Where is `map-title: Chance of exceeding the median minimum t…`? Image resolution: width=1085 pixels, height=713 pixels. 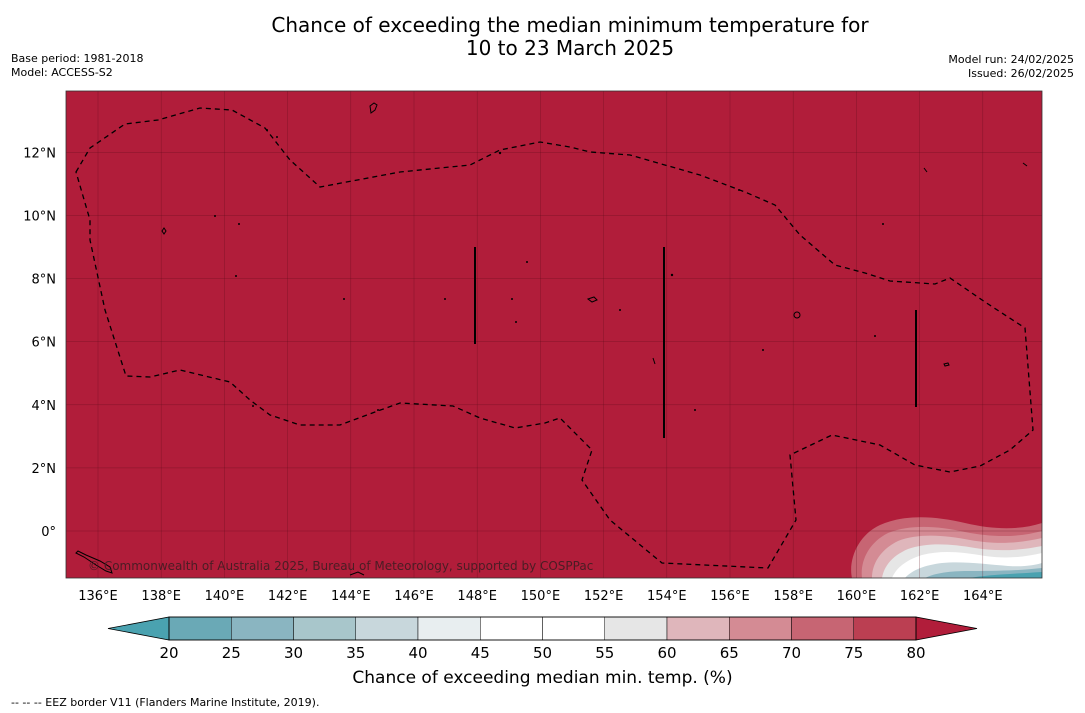 map-title: Chance of exceeding the median minimum t… is located at coordinates (542, 37).